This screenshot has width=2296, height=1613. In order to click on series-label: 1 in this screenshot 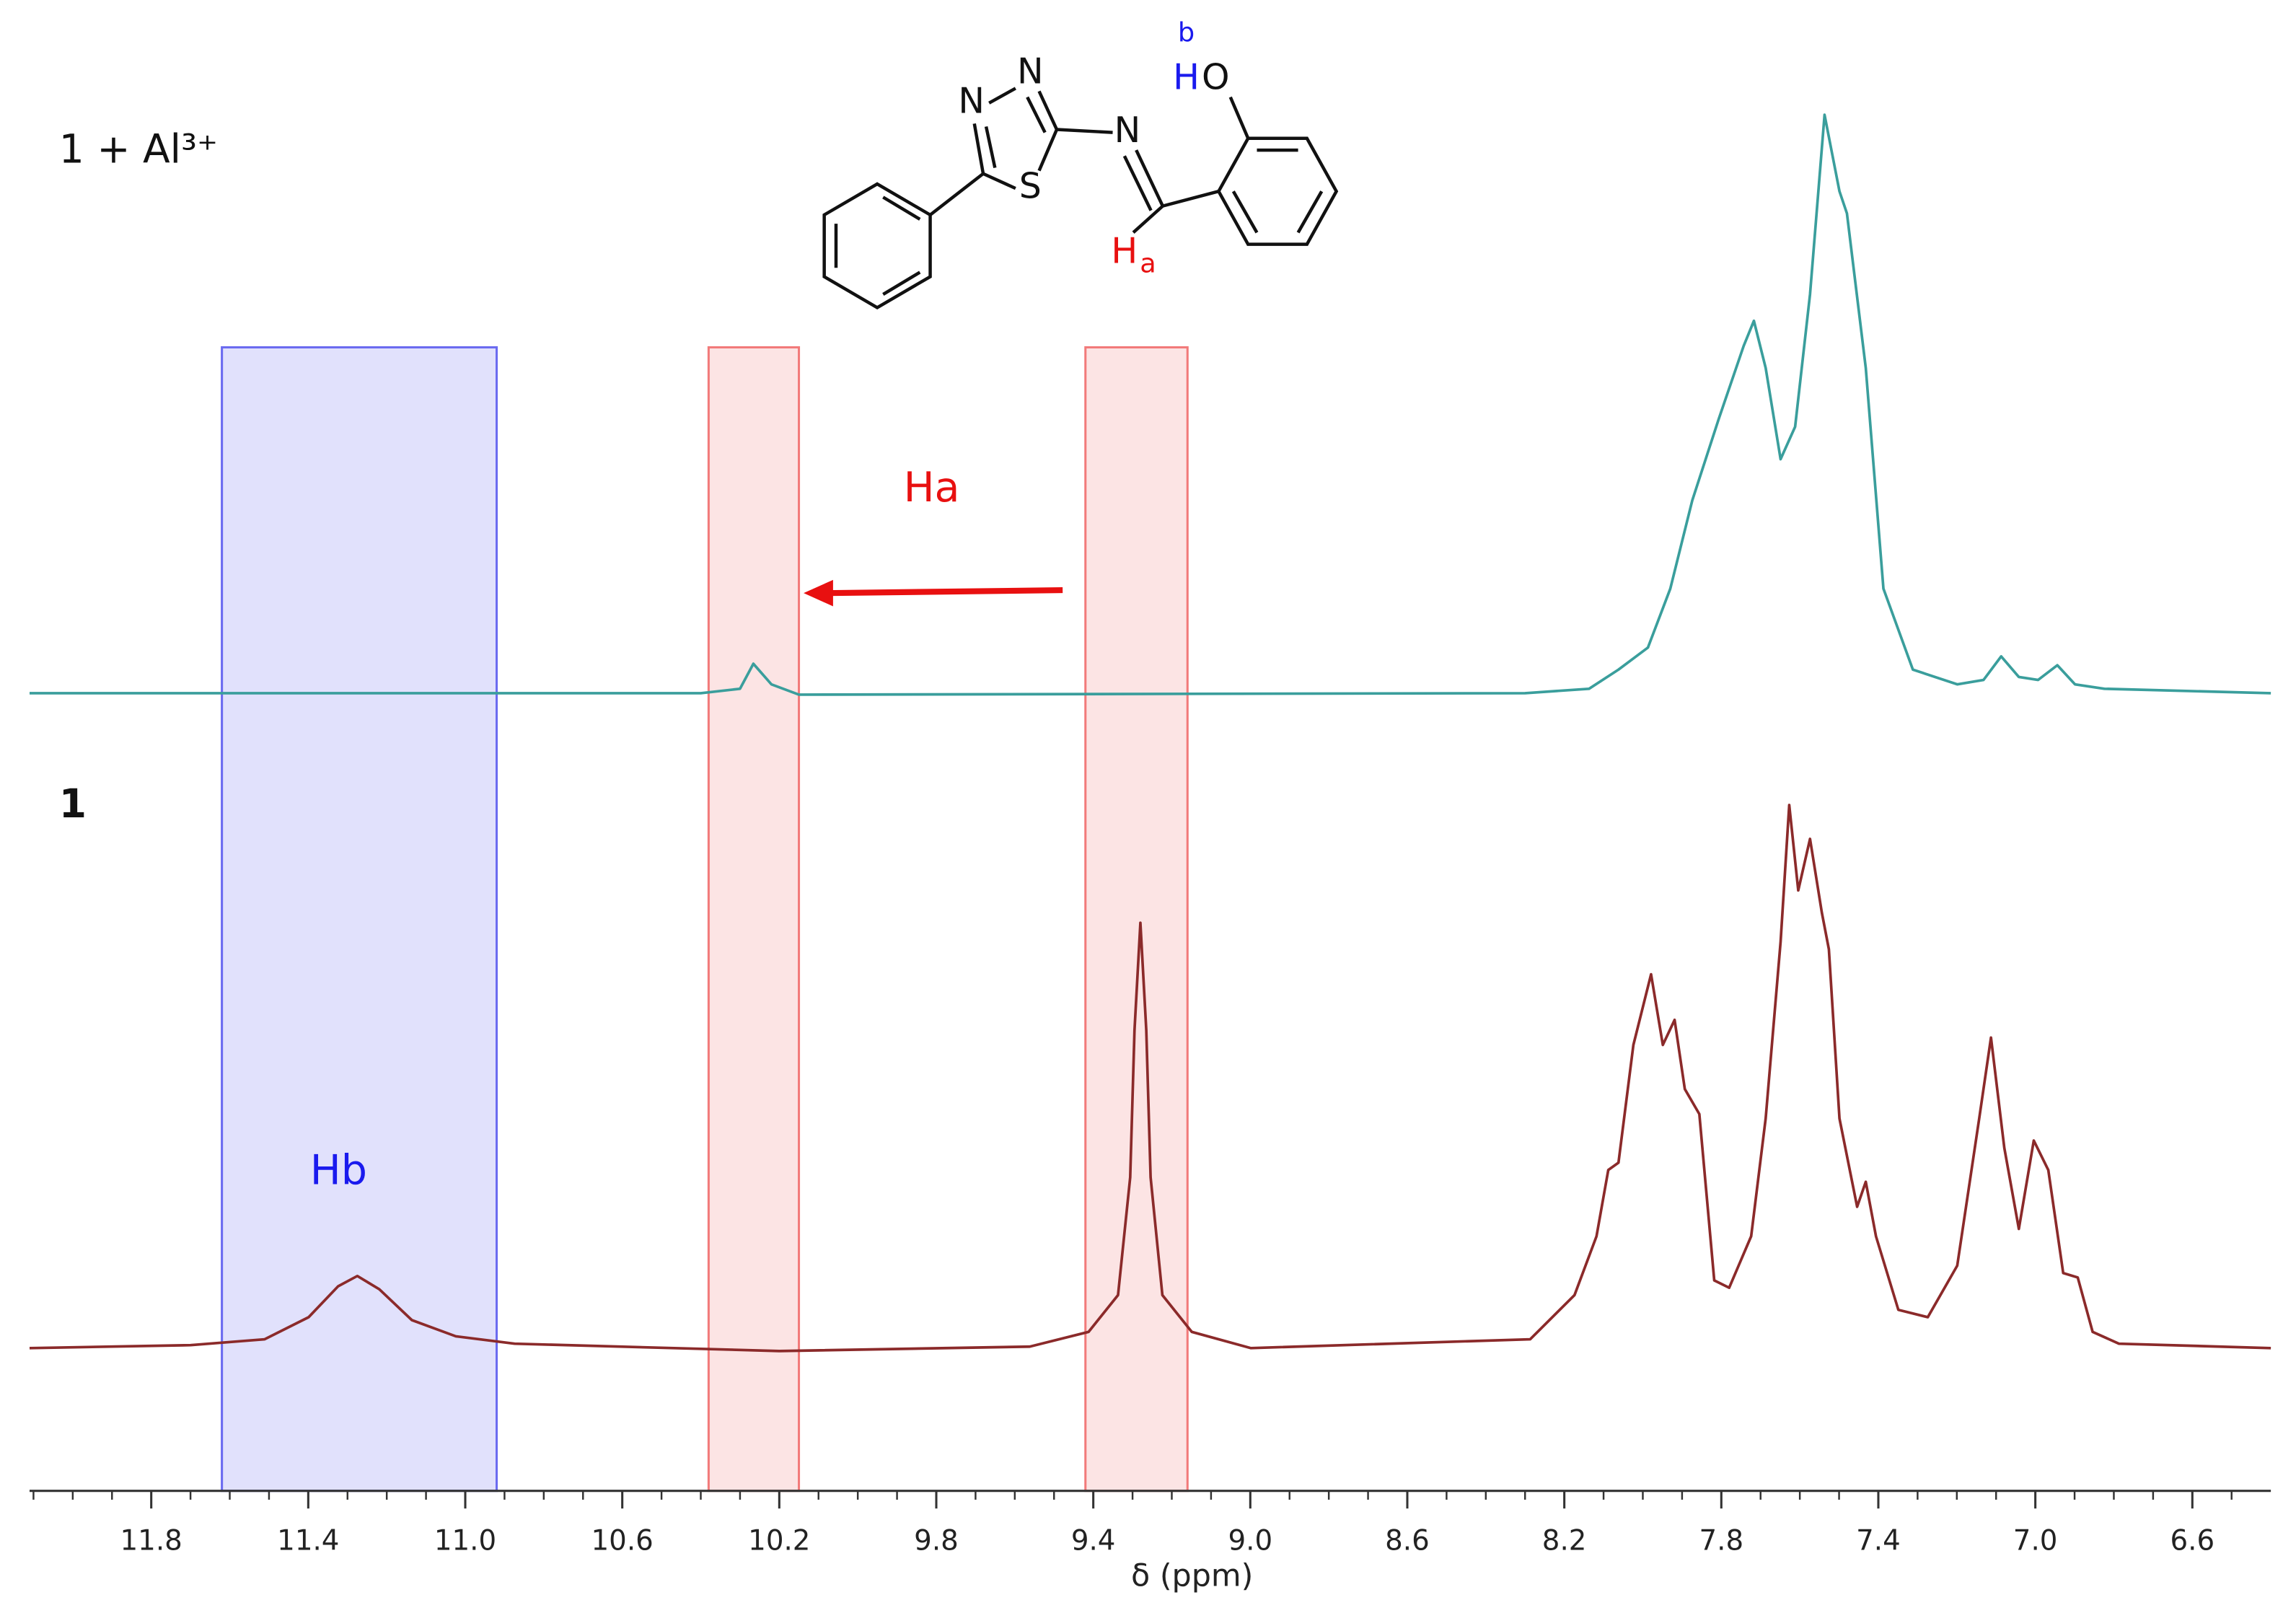, I will do `click(73, 804)`.